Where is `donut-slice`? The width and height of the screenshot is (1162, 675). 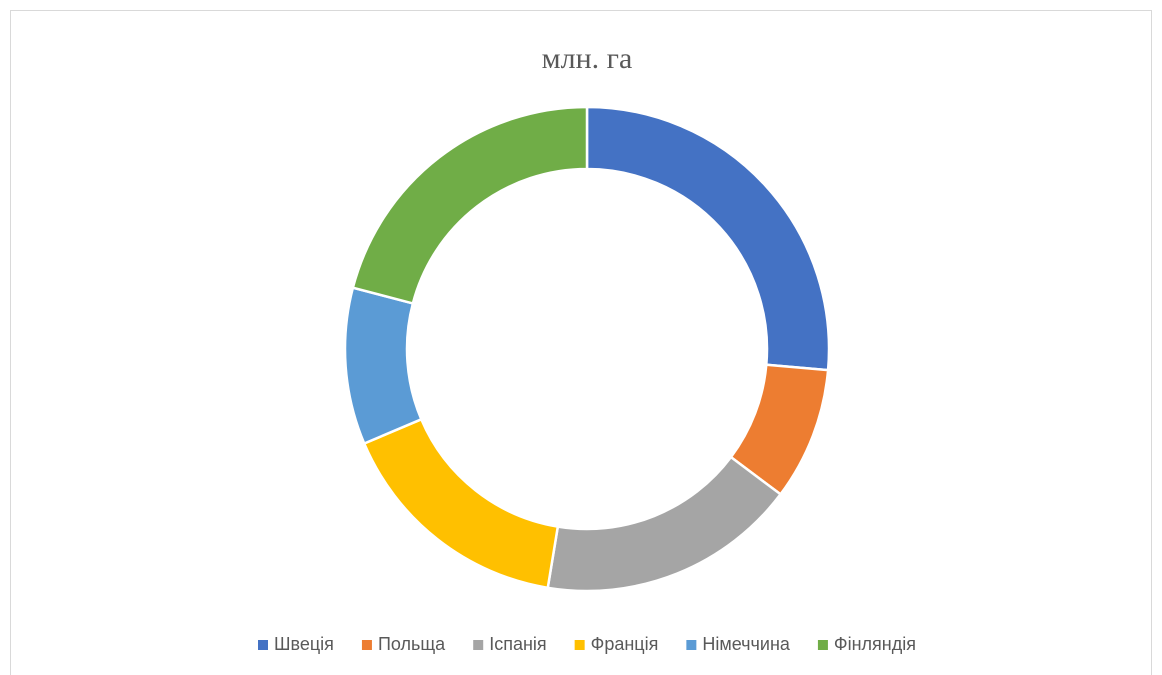 donut-slice is located at coordinates (470, 205).